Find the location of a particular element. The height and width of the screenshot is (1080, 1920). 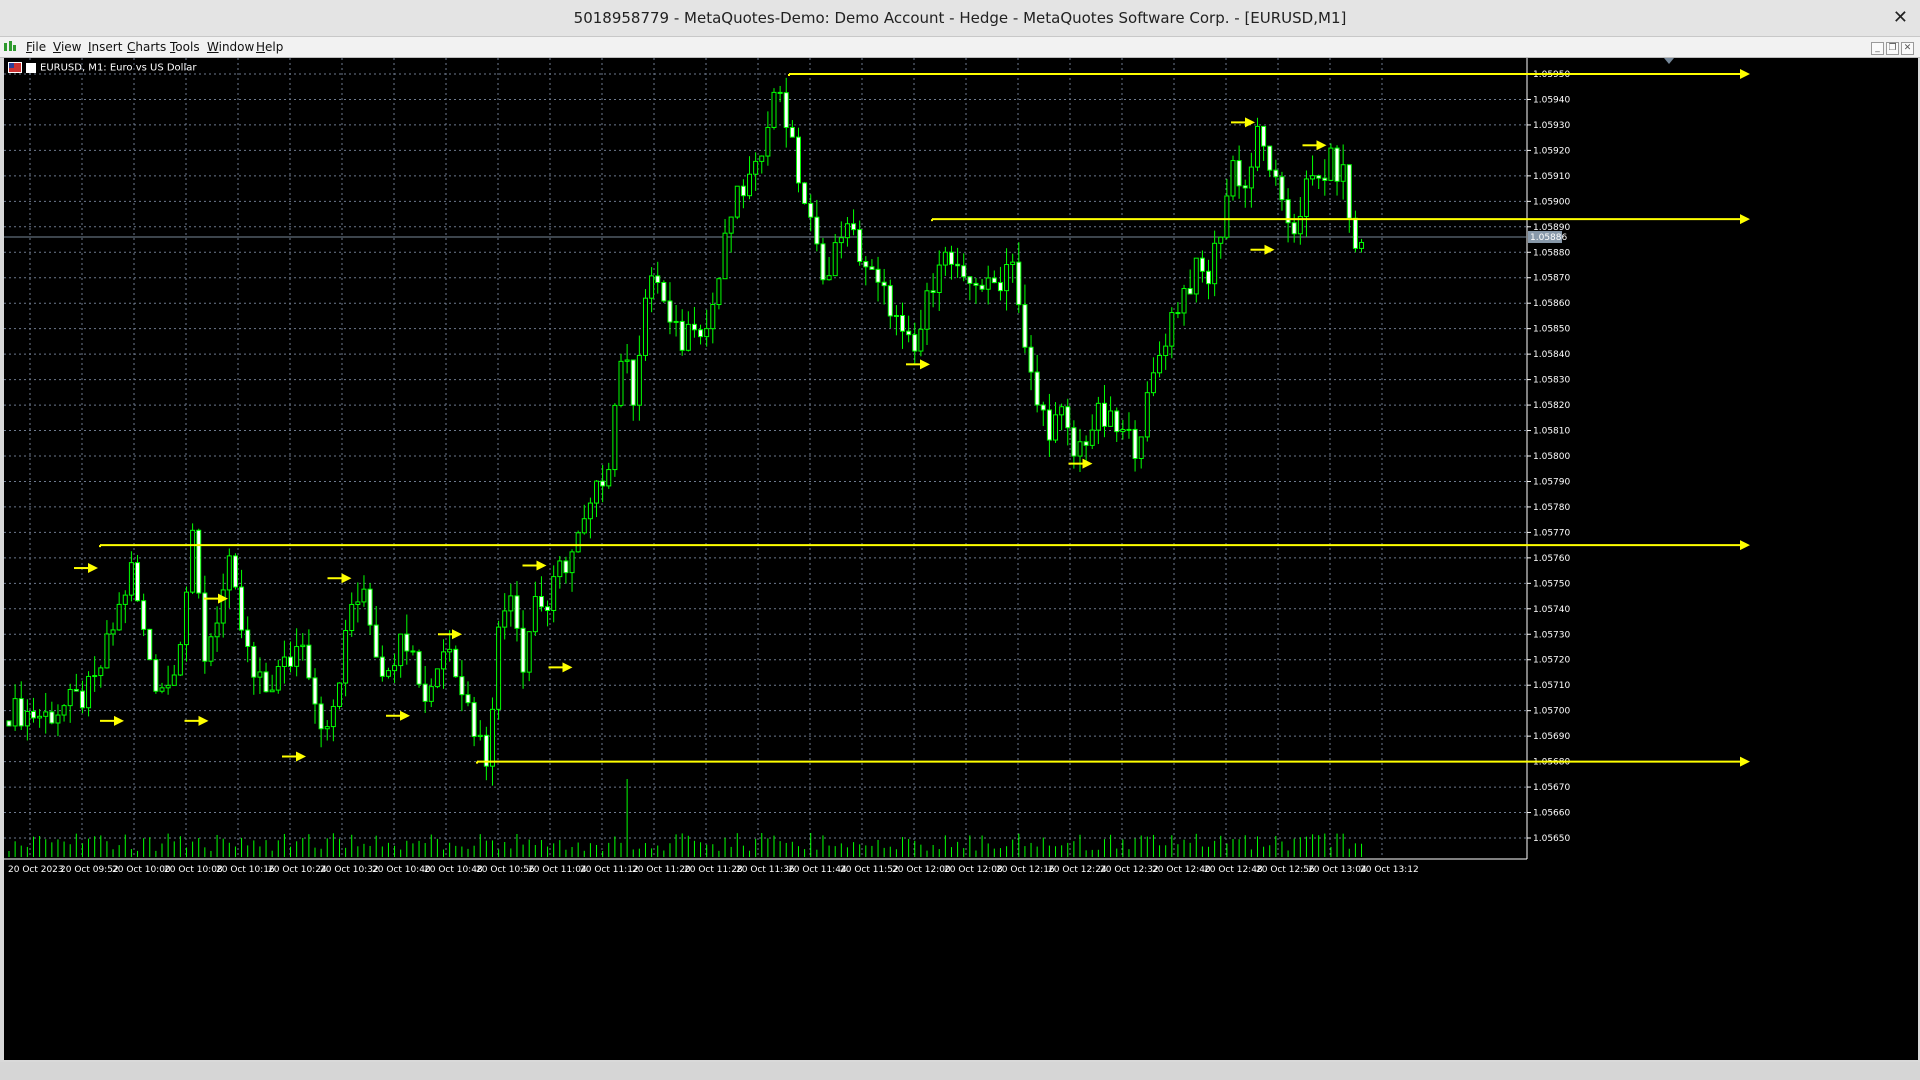

menu-tools: Tools is located at coordinates (185, 47).